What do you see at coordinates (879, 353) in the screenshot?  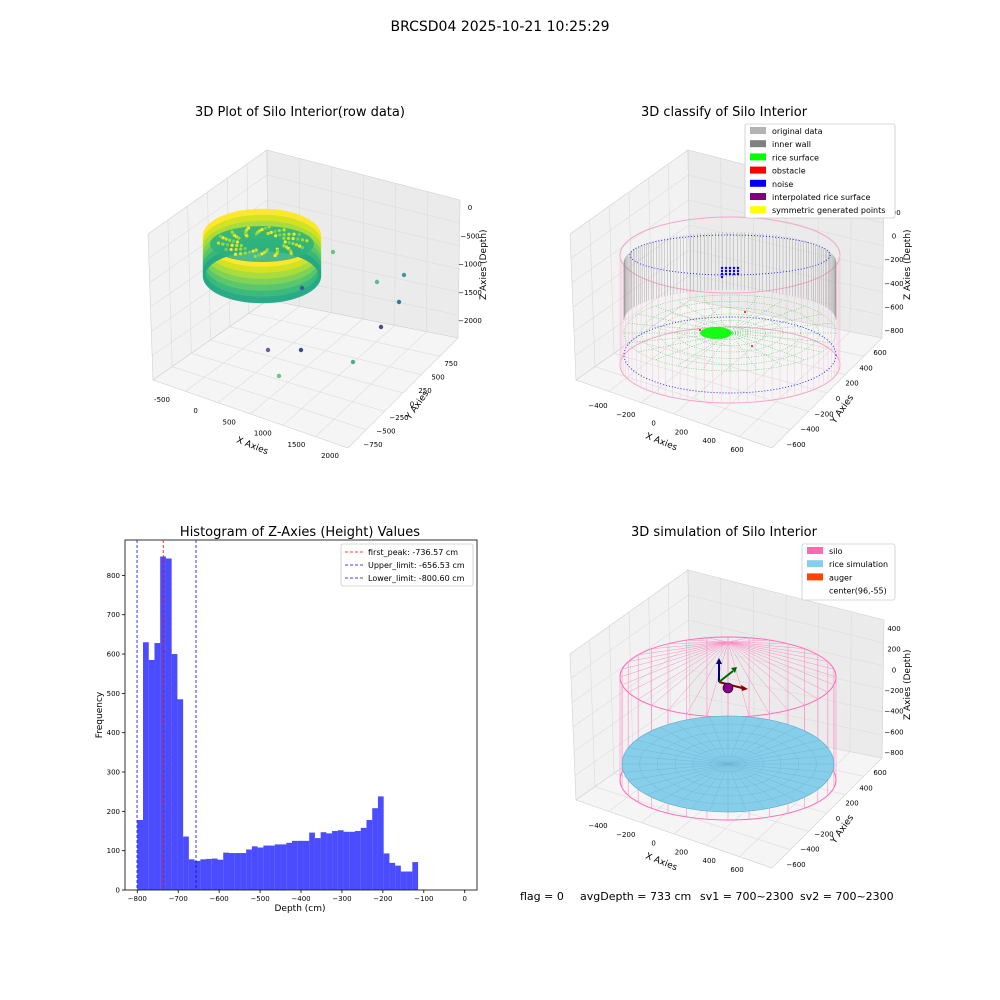 I see `panel2-y-tick-label: 600` at bounding box center [879, 353].